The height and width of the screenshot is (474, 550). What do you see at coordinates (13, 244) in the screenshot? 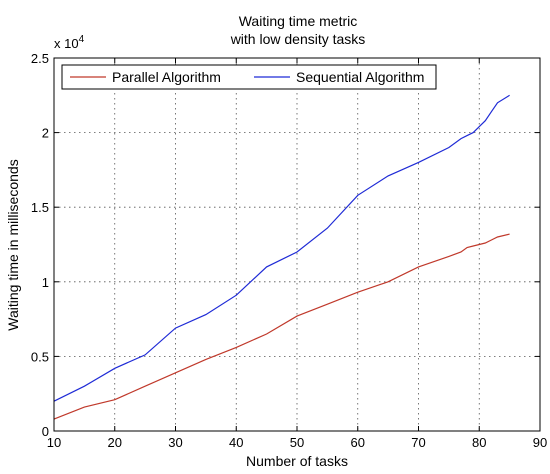
I see `y-axis-label: Waiting time in milliseconds` at bounding box center [13, 244].